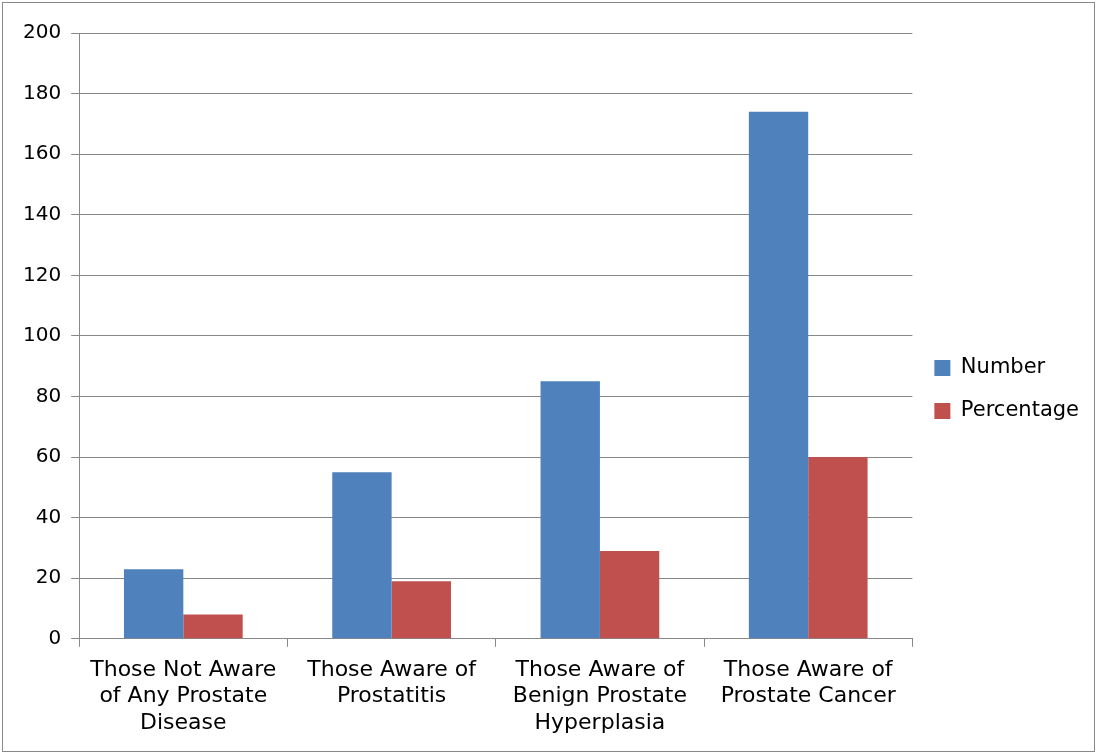  Describe the element at coordinates (42, 334) in the screenshot. I see `y-tick-label: 100` at that location.